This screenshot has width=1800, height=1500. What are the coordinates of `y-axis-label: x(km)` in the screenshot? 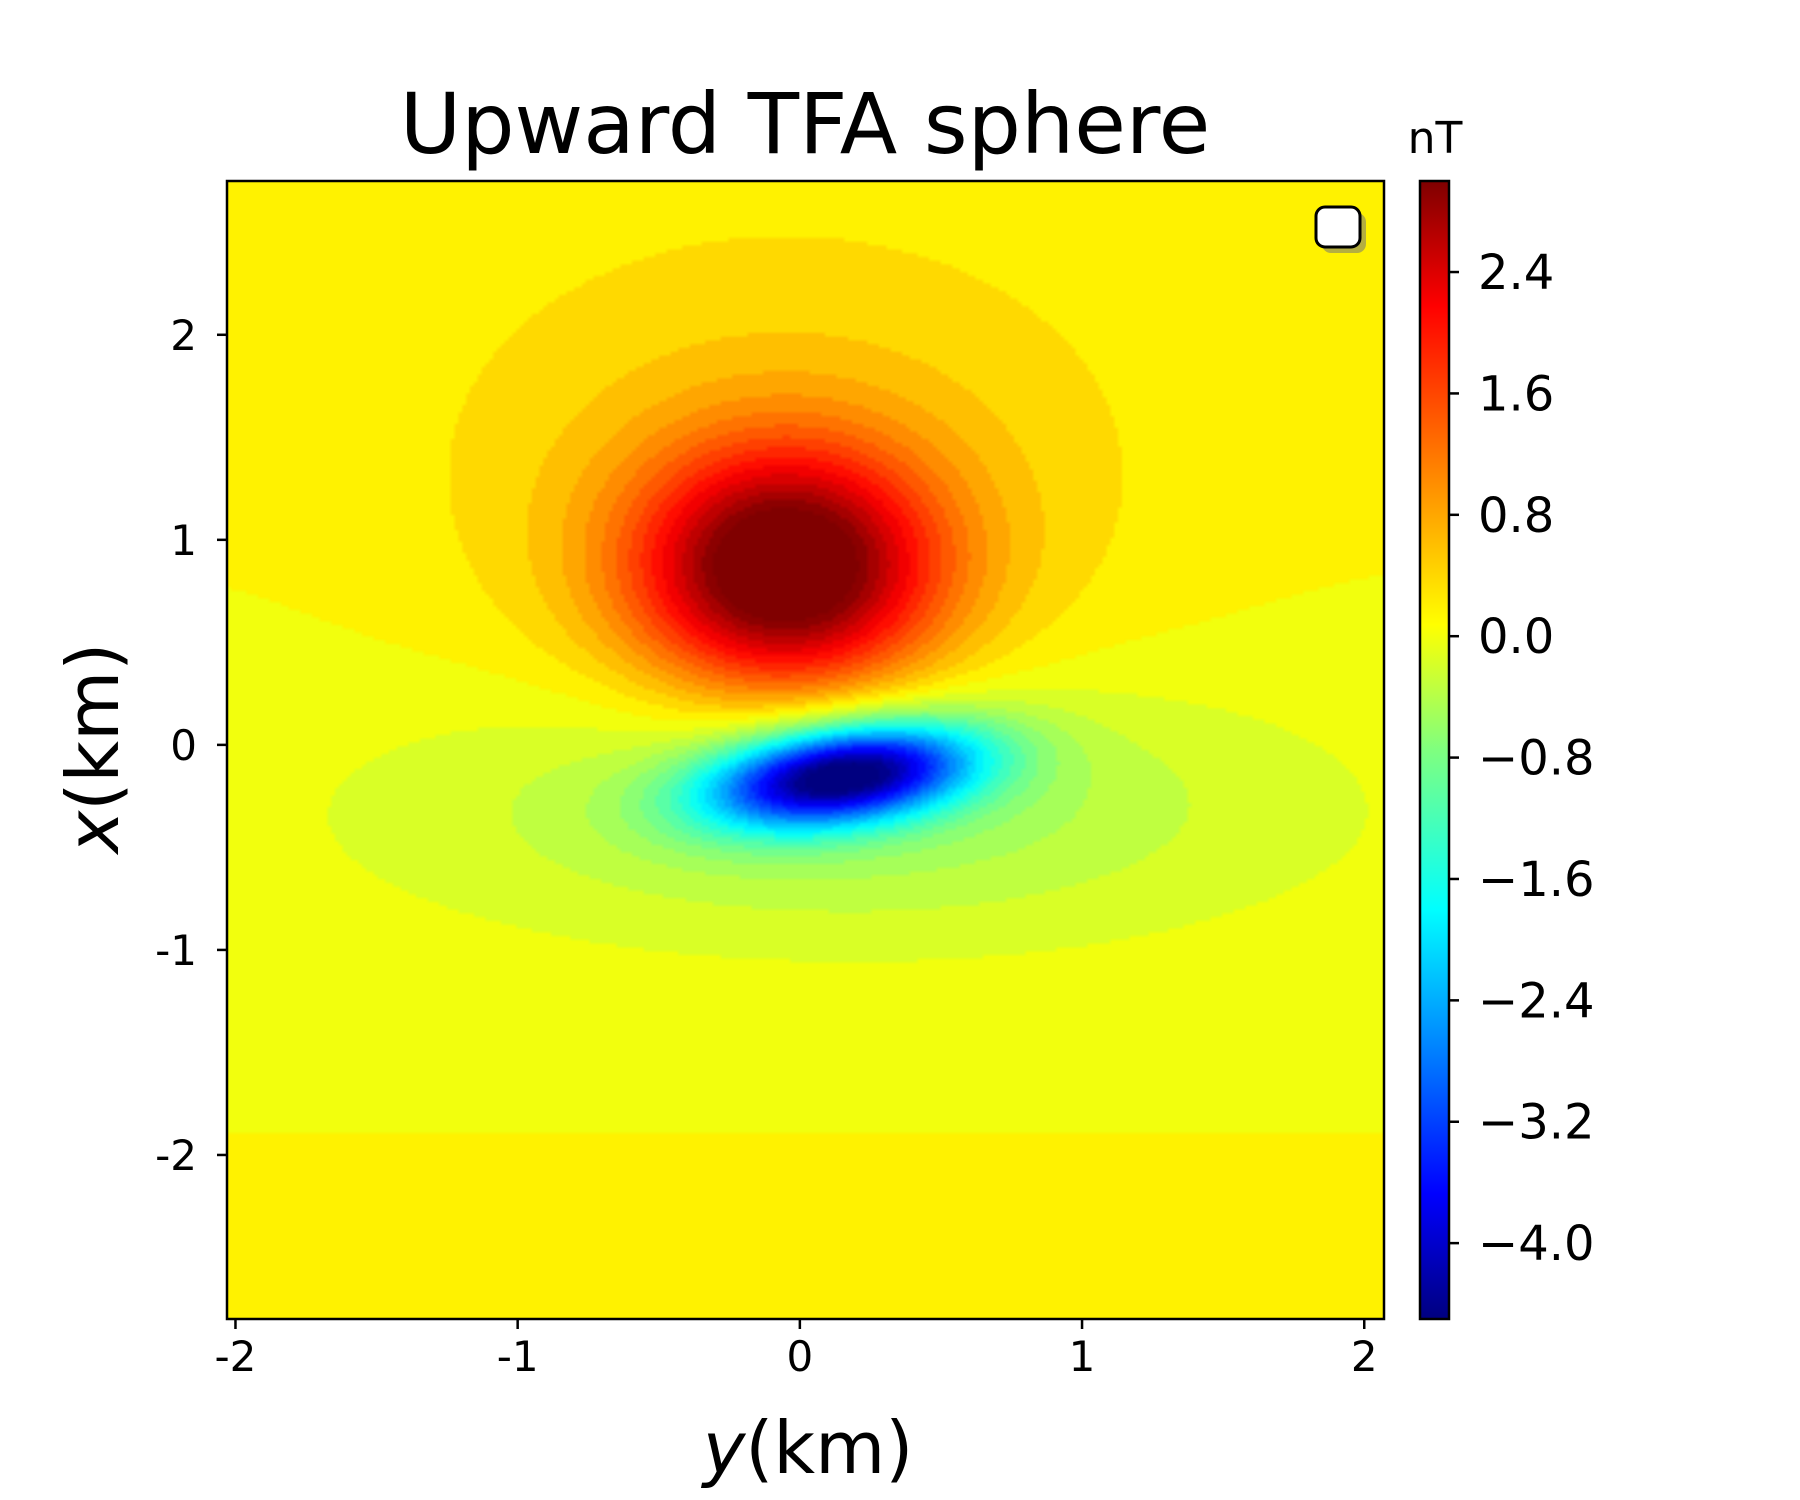 It's located at (93, 749).